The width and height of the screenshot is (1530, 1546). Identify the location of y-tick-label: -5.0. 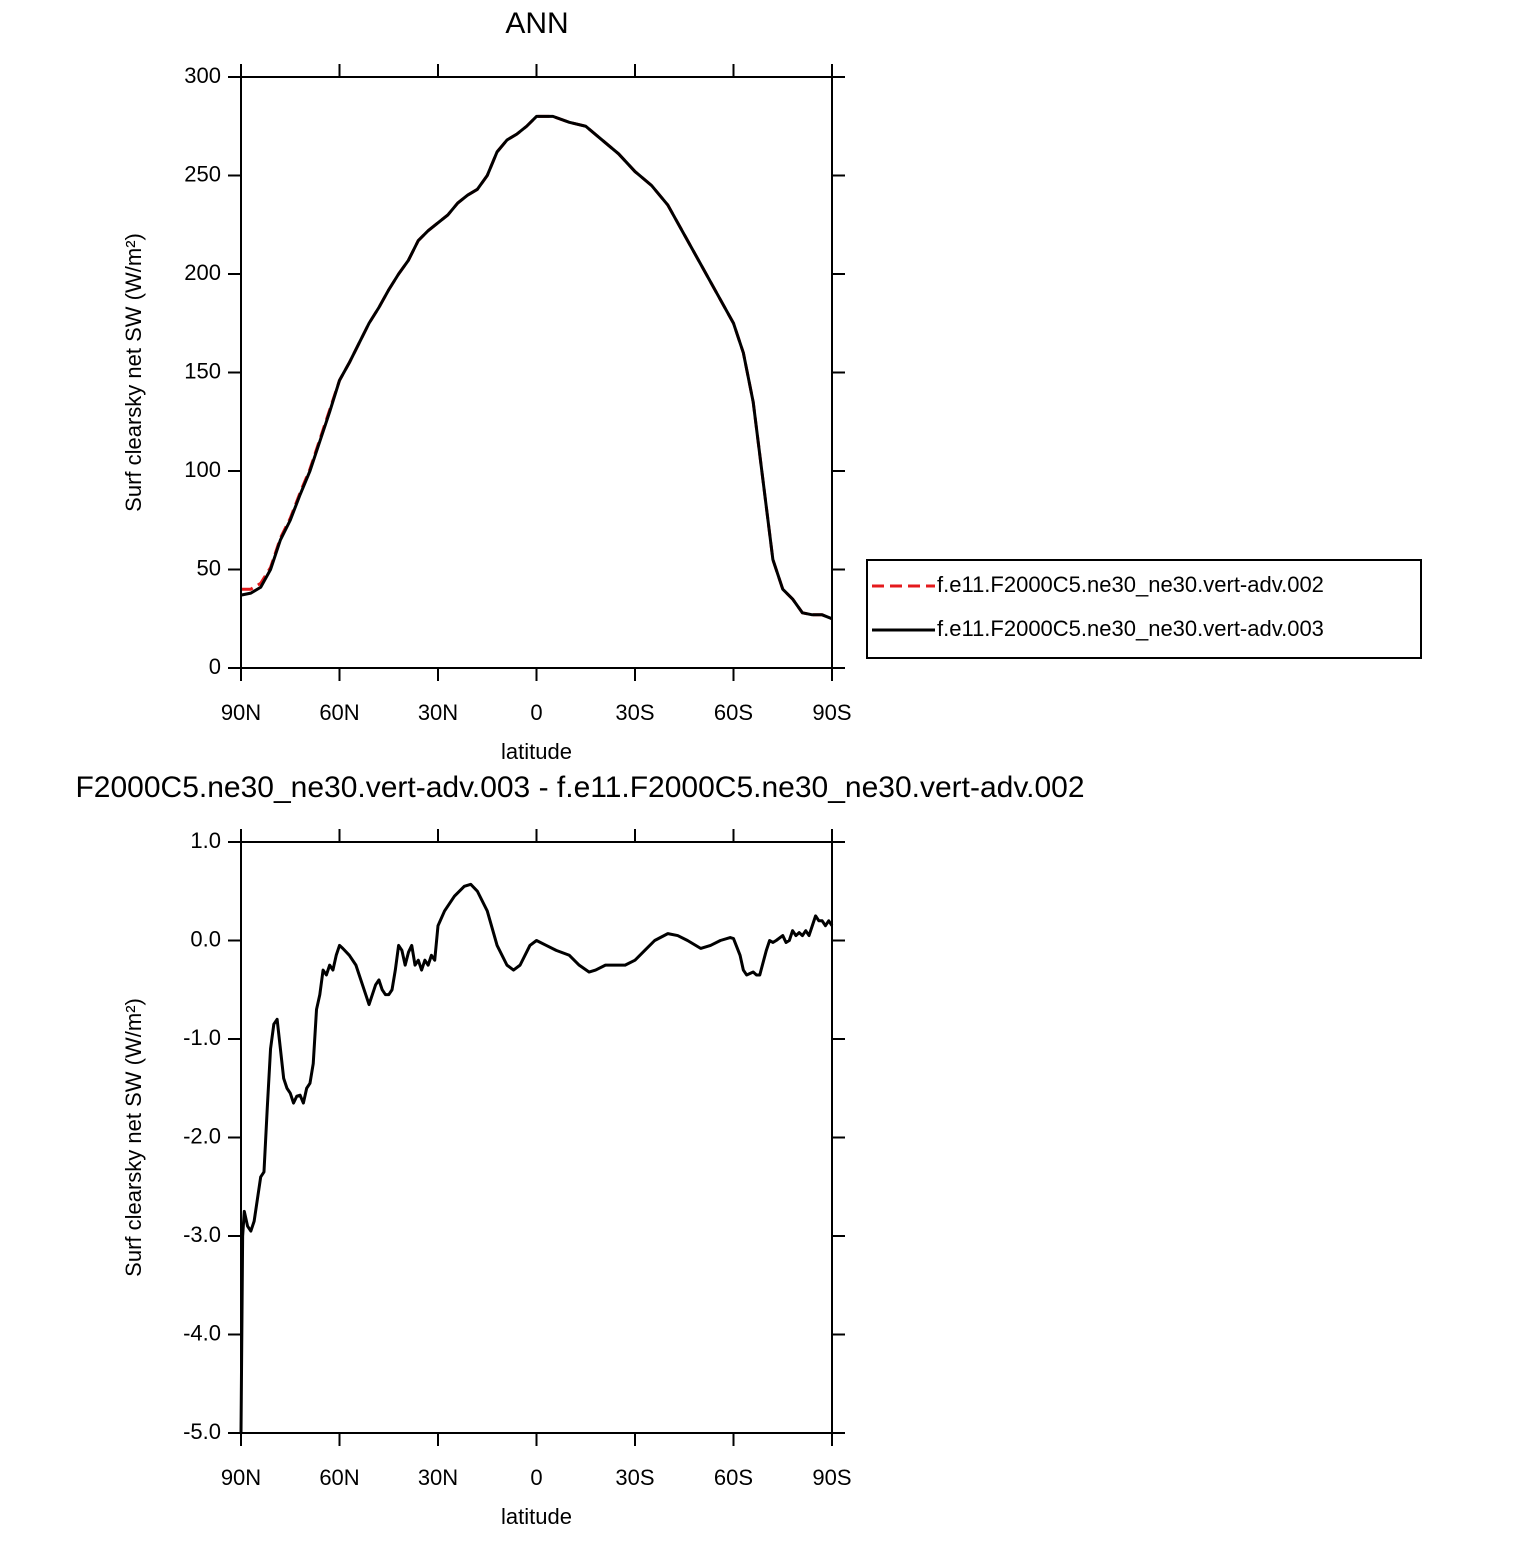
(202, 1431).